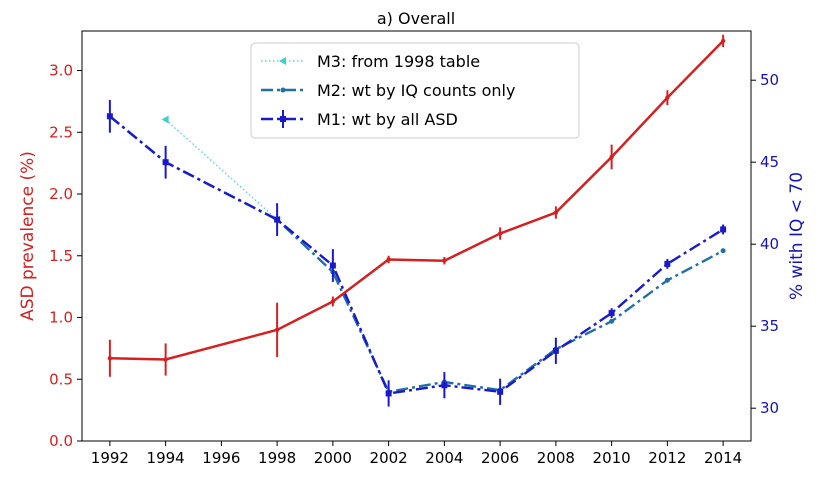  What do you see at coordinates (797, 236) in the screenshot?
I see `right-y-axis-label: % with IQ < 70` at bounding box center [797, 236].